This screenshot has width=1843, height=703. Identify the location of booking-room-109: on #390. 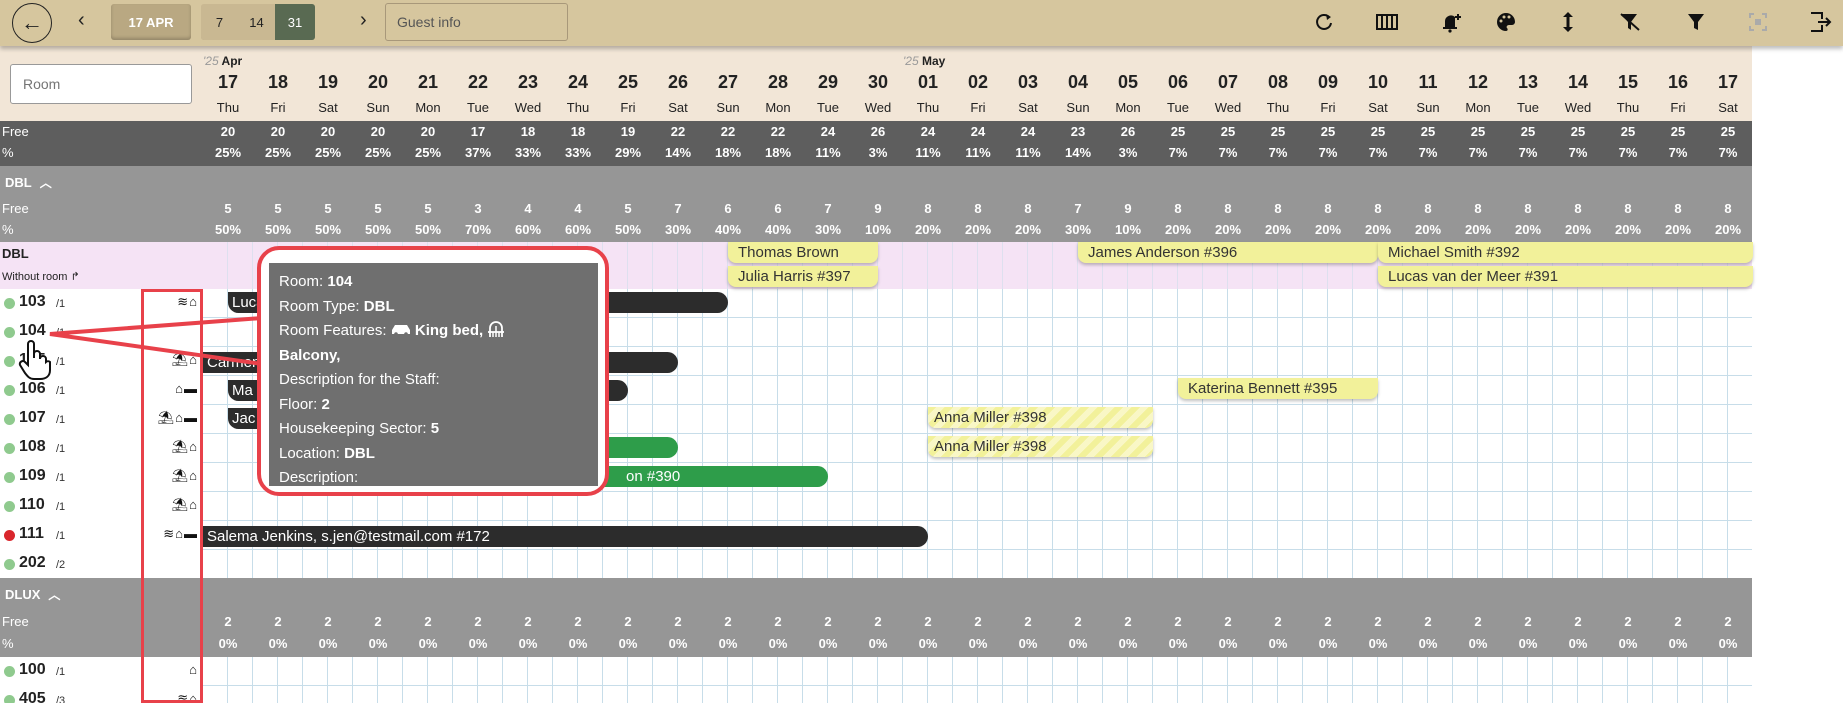
(690, 476).